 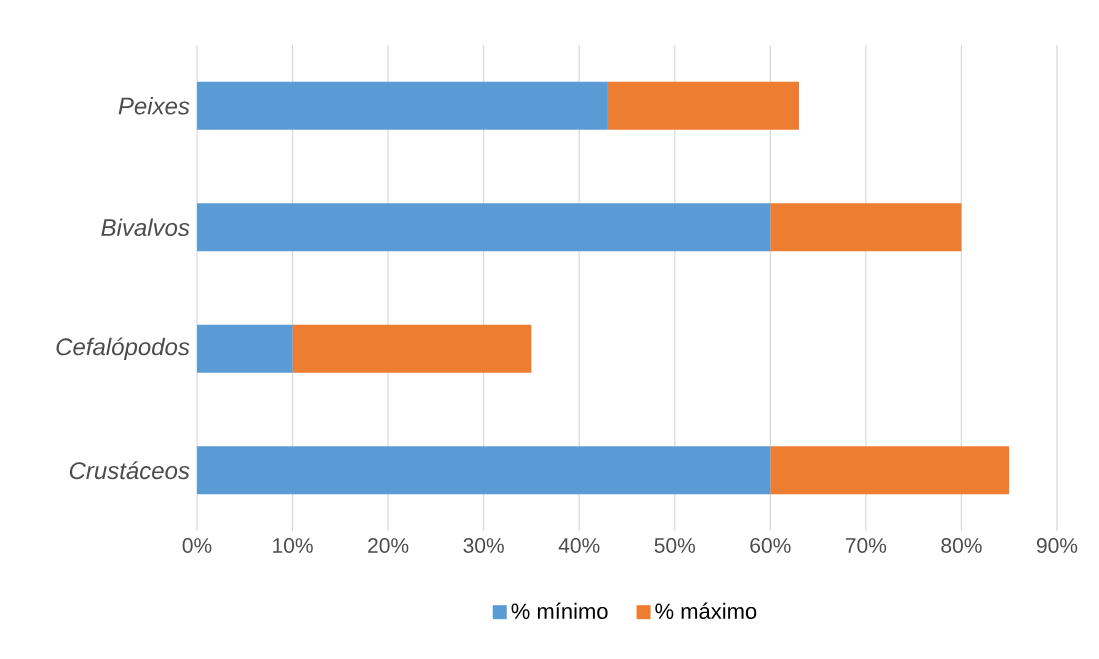 I want to click on x-tick-label: 0%, so click(x=197, y=545).